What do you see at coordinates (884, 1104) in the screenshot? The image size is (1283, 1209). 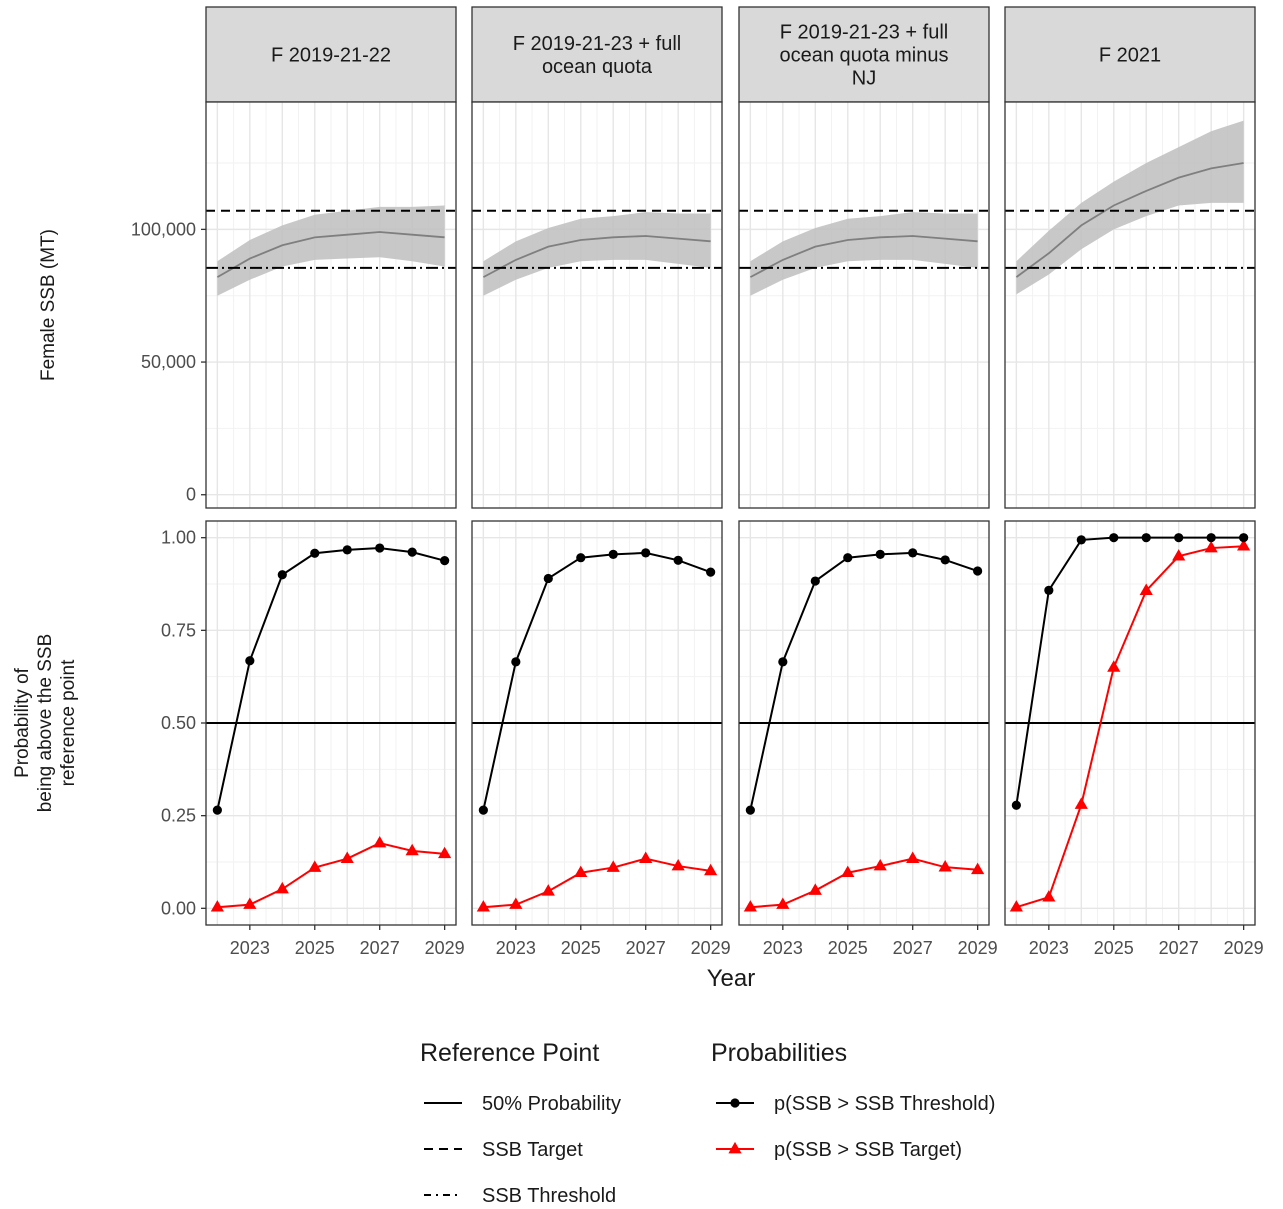 I see `legend-label: p(SSB > SSB Threshold)` at bounding box center [884, 1104].